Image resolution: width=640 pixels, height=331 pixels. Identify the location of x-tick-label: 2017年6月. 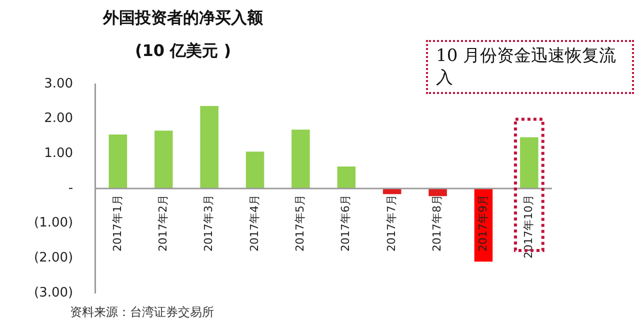
(345, 223).